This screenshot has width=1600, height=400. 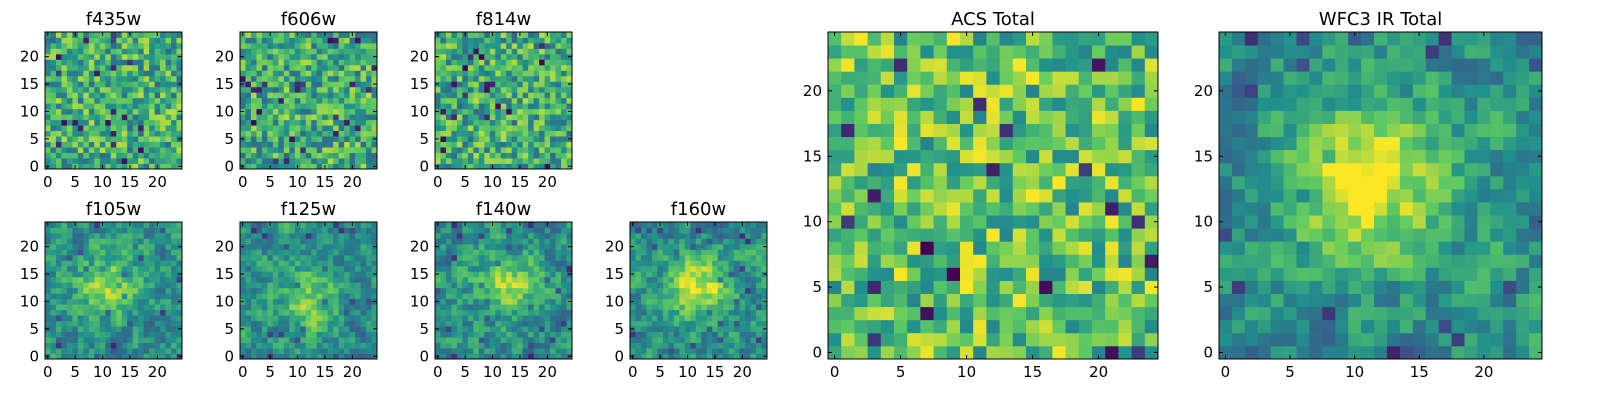 I want to click on y-tick-label: 5, so click(x=424, y=329).